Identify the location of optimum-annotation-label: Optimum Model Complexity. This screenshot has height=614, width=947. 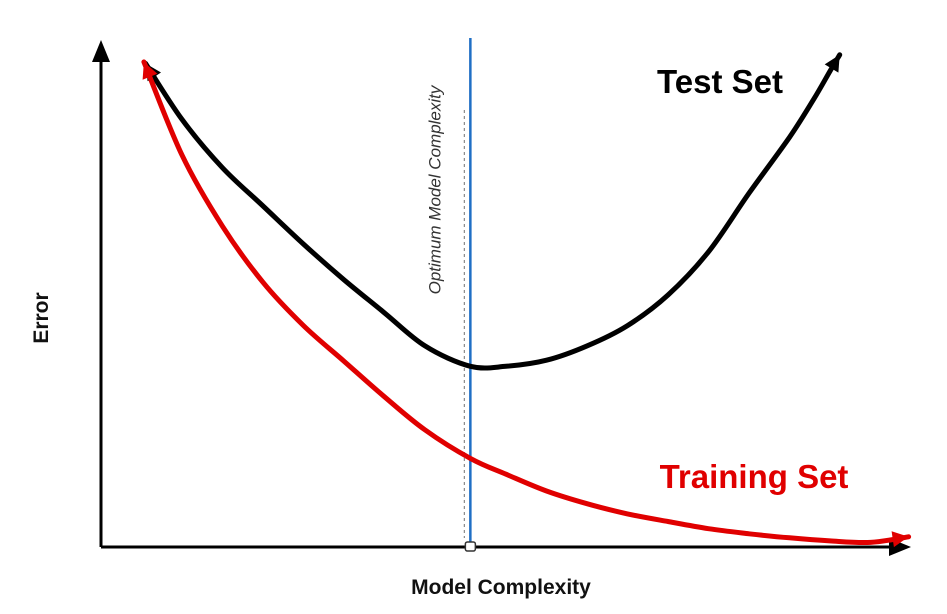
(434, 189).